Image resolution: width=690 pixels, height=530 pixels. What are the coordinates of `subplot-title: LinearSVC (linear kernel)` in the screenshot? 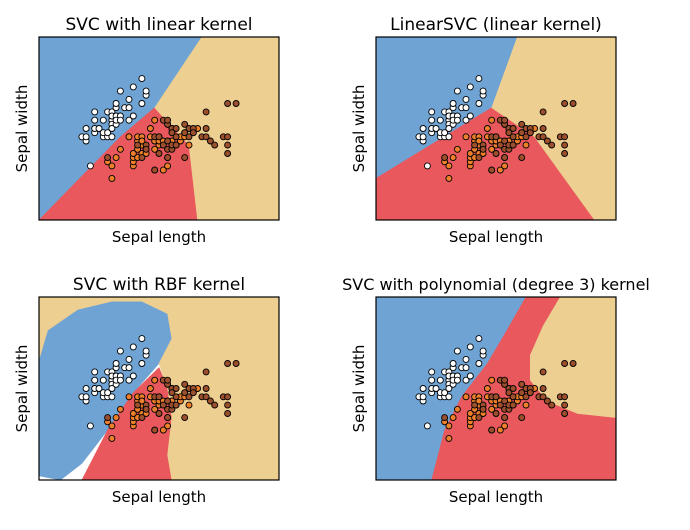 It's located at (496, 25).